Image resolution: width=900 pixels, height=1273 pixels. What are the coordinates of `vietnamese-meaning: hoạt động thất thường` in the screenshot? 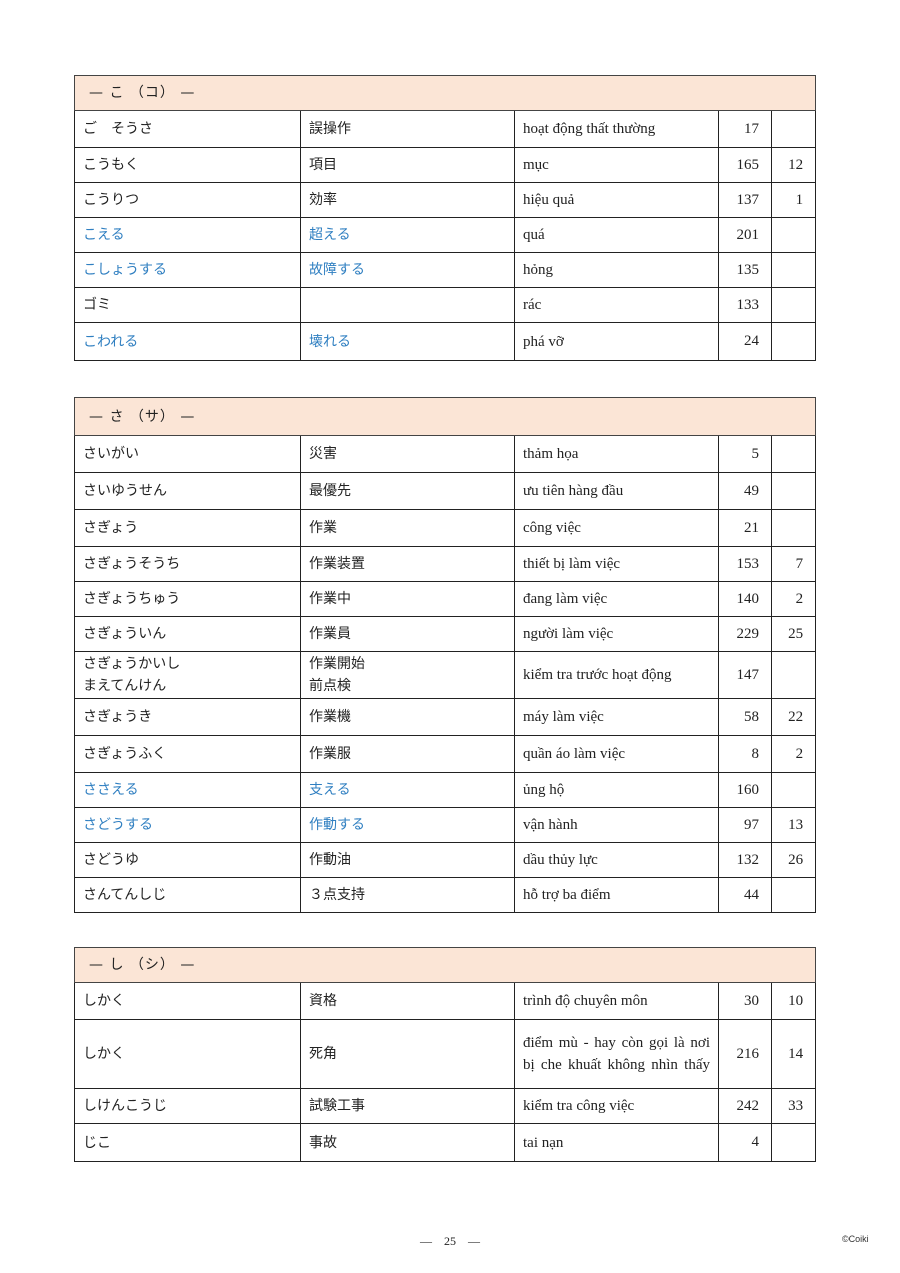 It's located at (616, 129).